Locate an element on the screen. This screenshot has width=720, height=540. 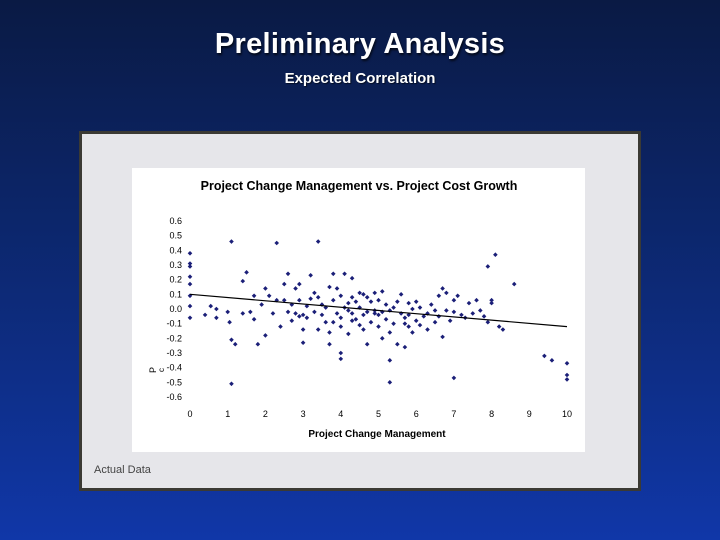
y-tick-label: 0.2 is located at coordinates (175, 280).